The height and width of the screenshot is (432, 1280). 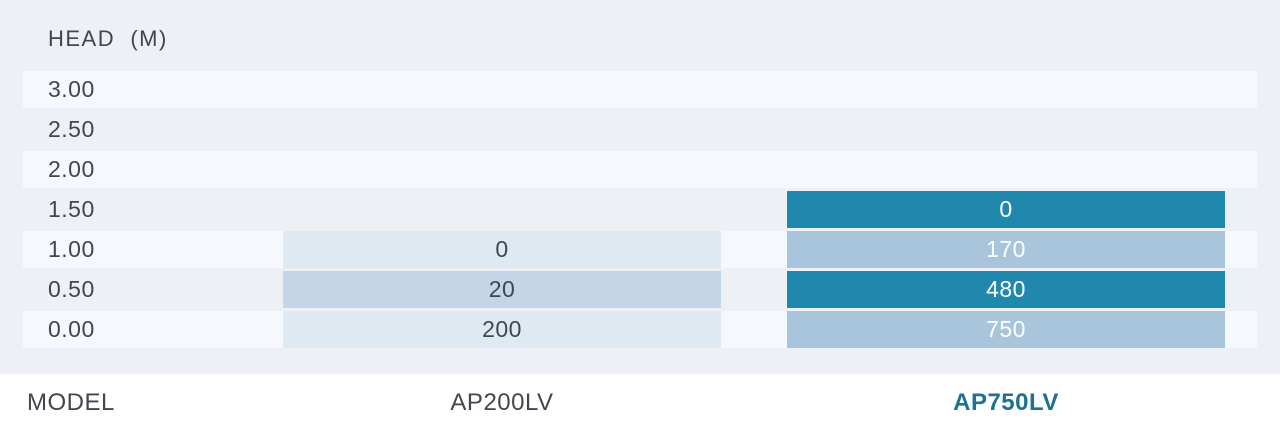 I want to click on table-row: 2.00, so click(x=640, y=171).